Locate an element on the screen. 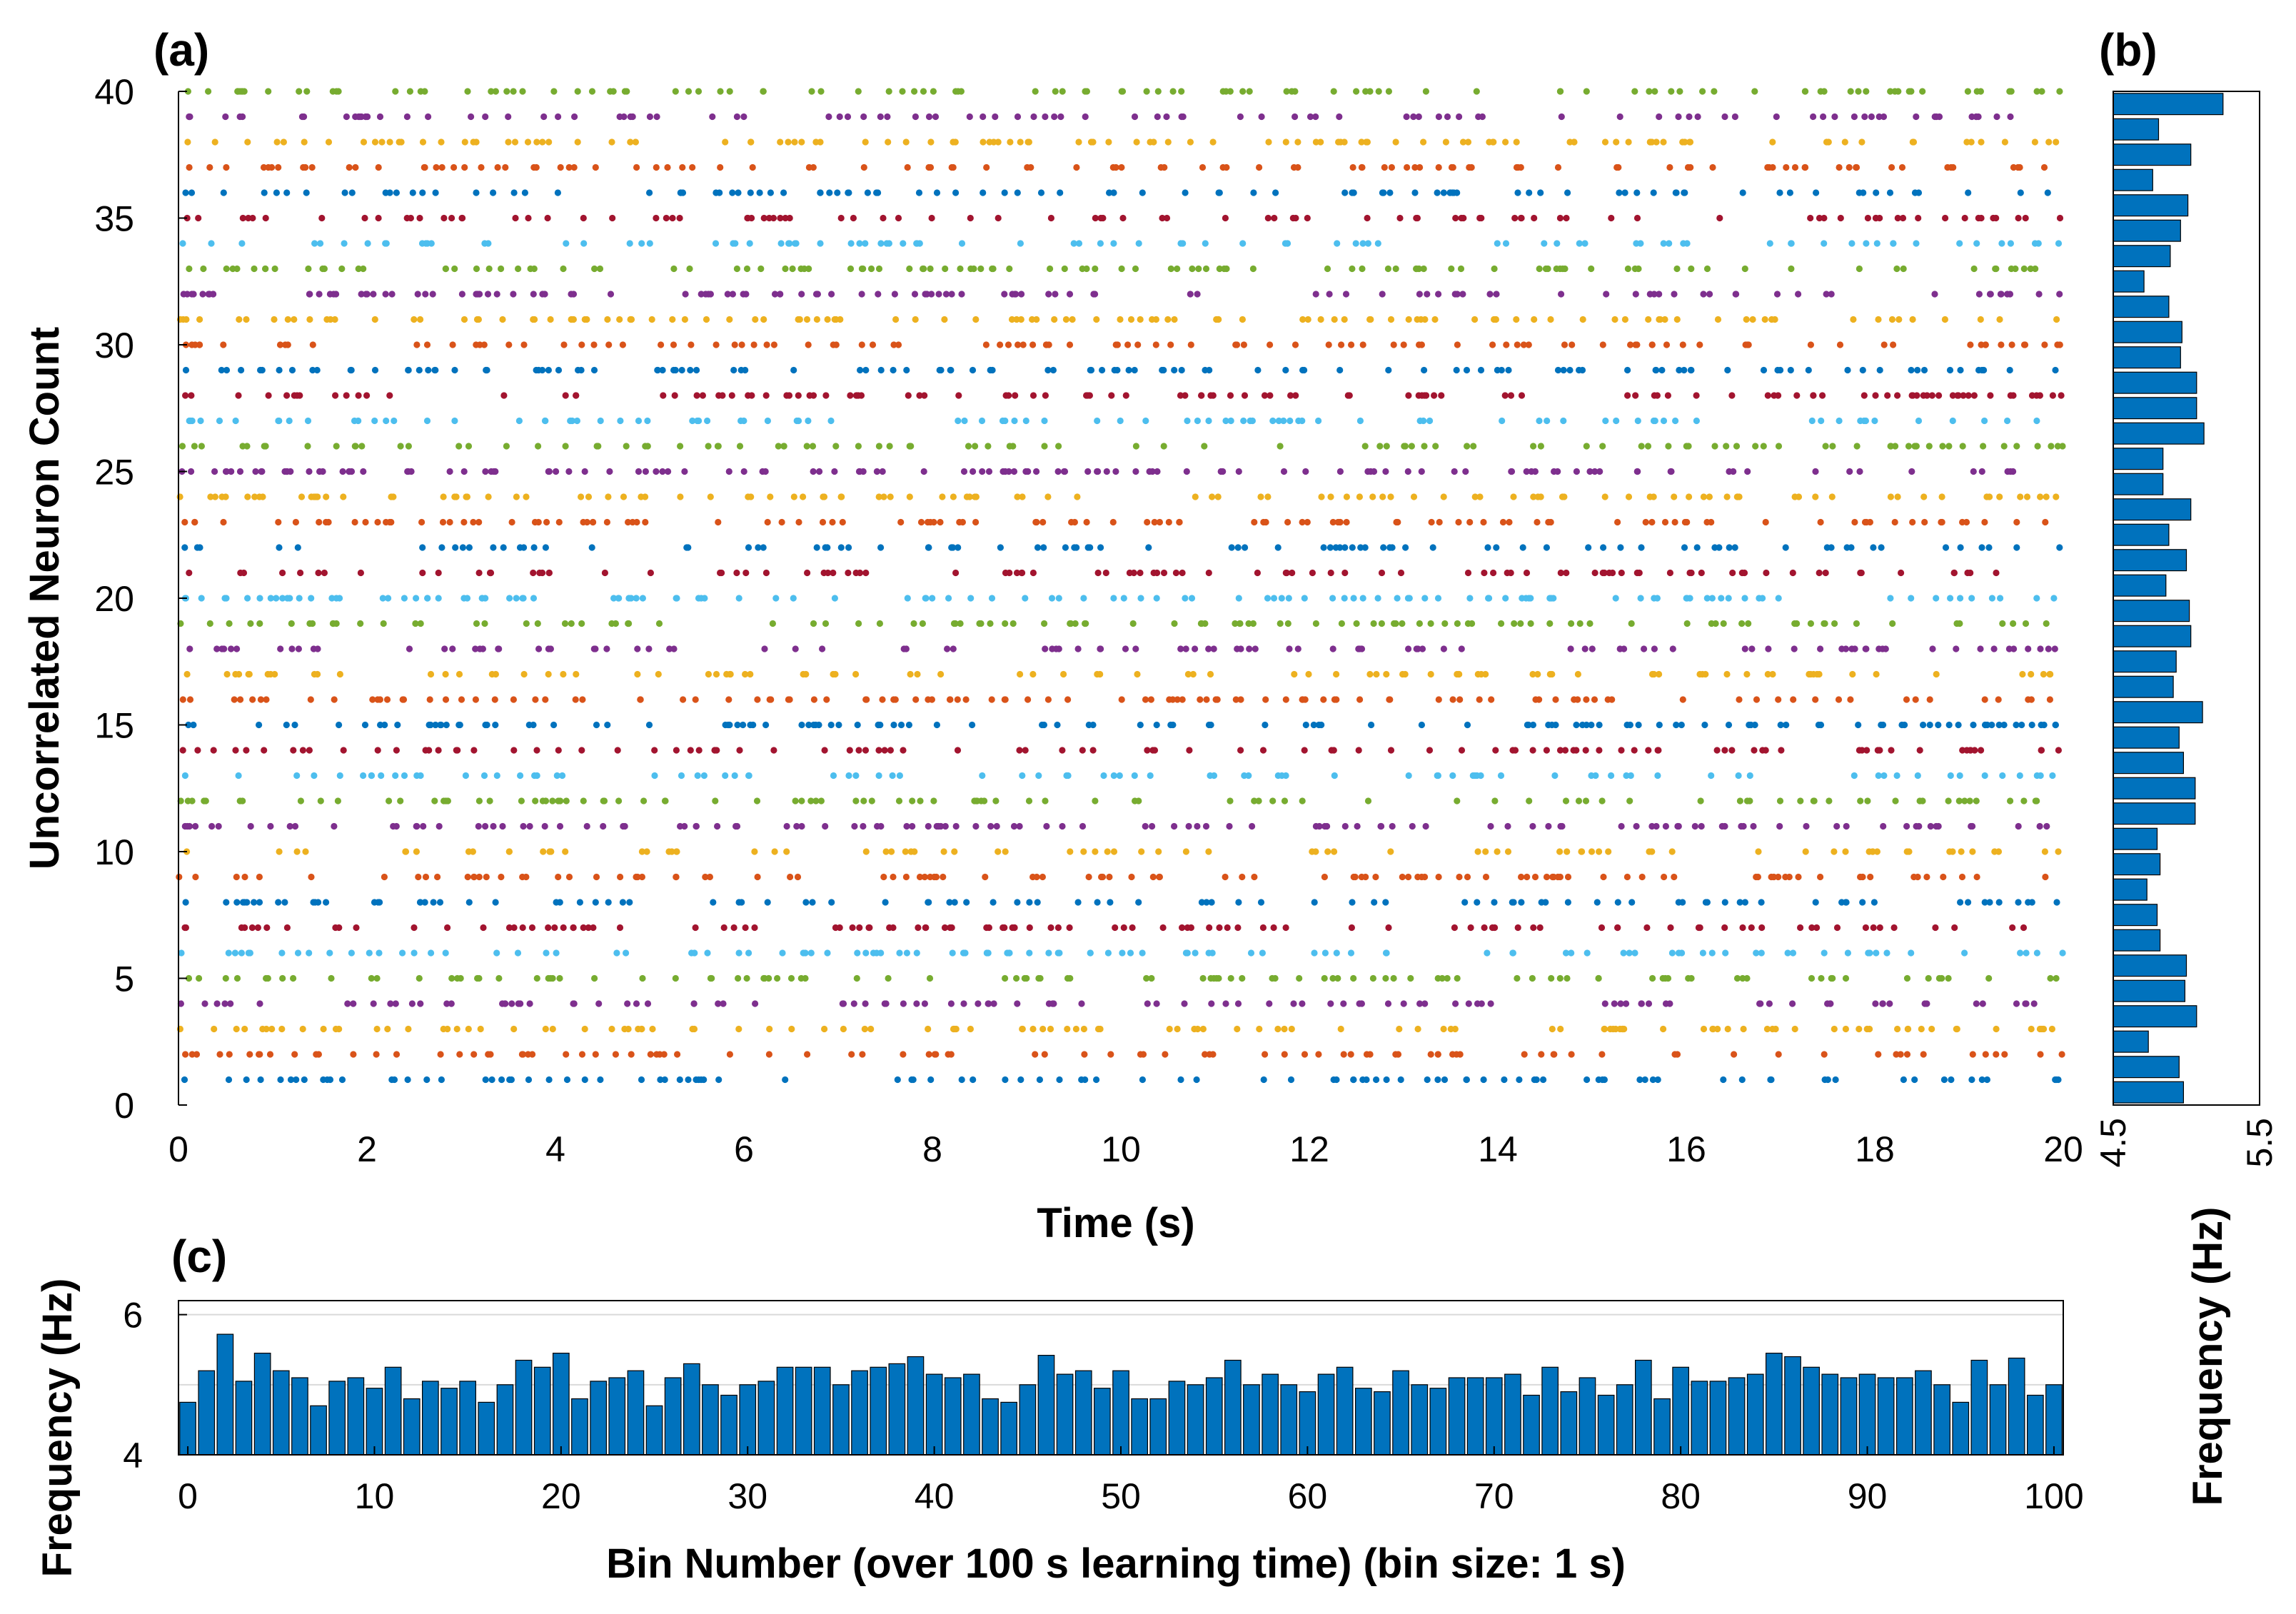 The width and height of the screenshot is (2296, 1614). neuron-2-spike-train is located at coordinates (1123, 1054).